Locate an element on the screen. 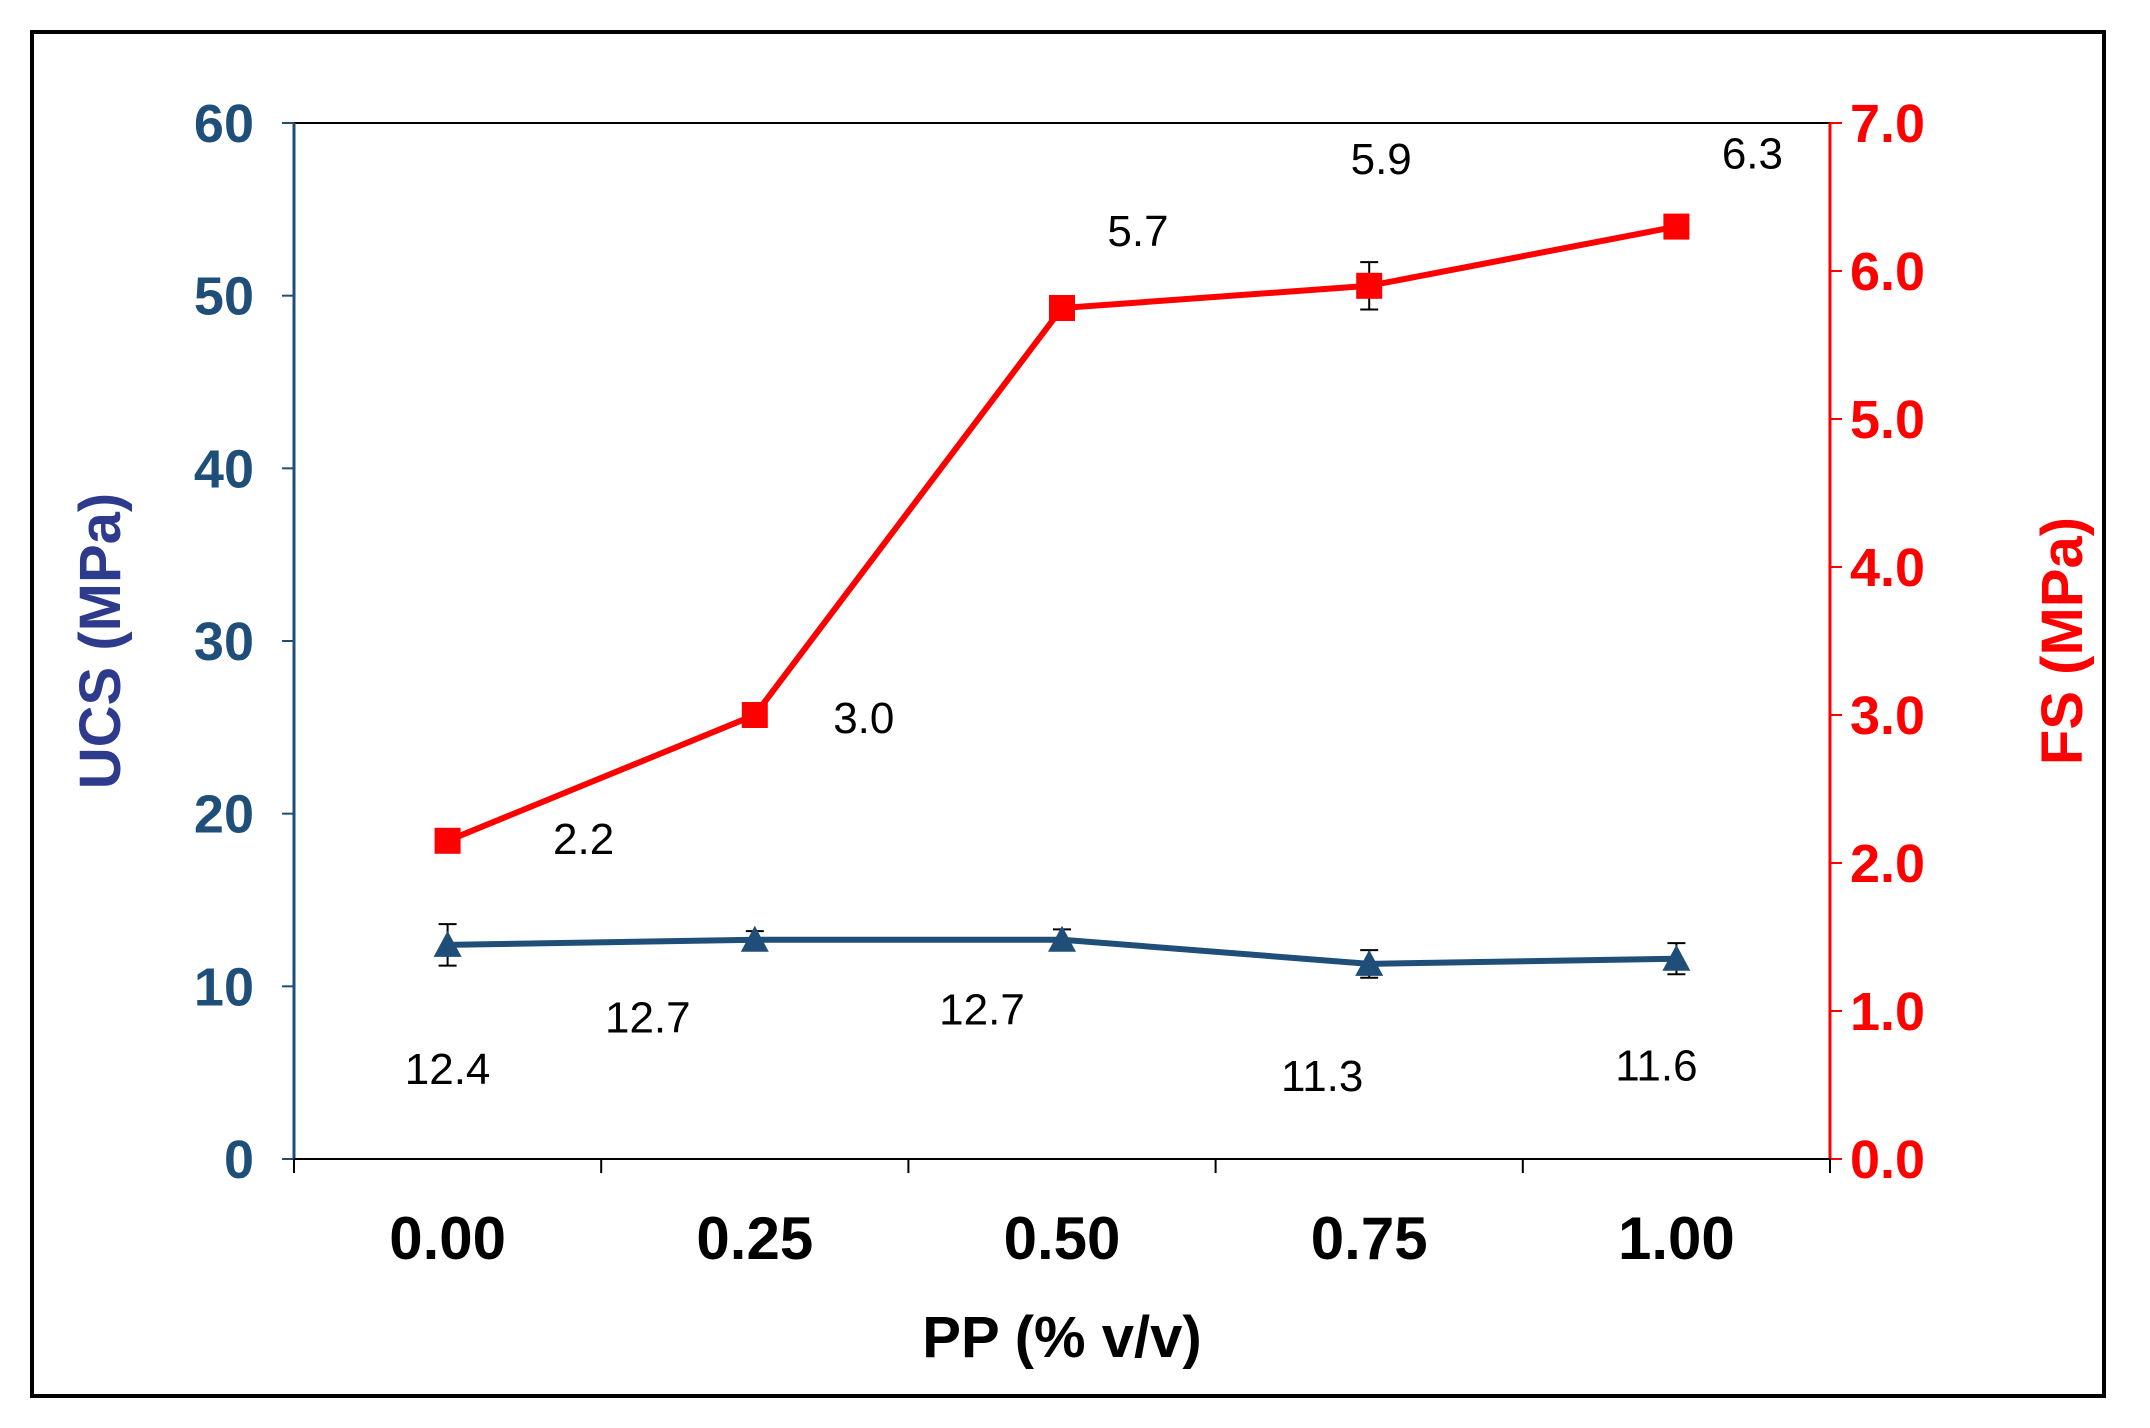 The height and width of the screenshot is (1428, 2150). ucs-data-label: 11.6 is located at coordinates (1656, 1066).